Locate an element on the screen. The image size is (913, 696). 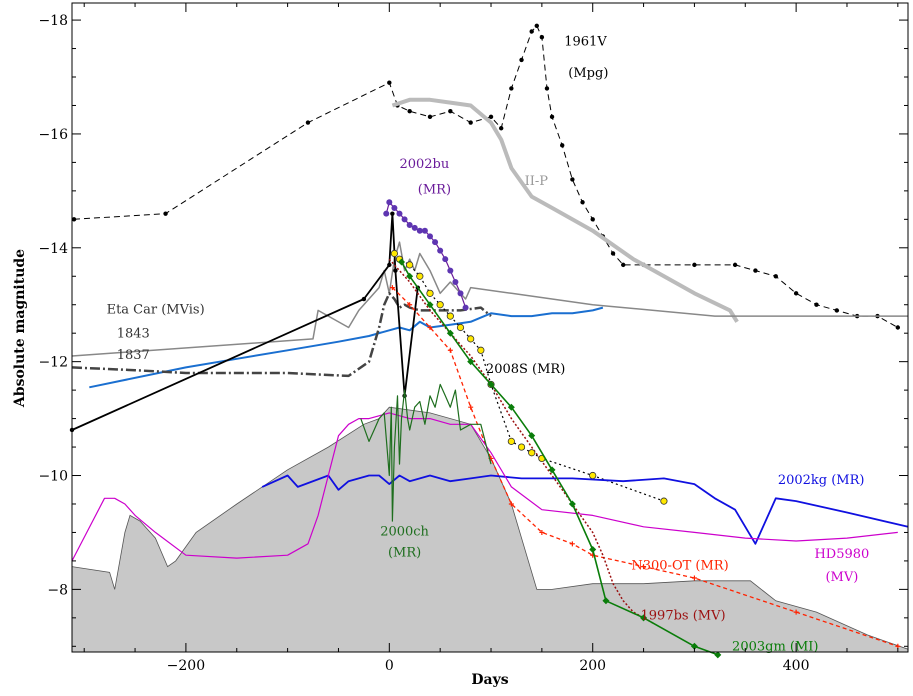
series-blue1 is located at coordinates (346, 347).